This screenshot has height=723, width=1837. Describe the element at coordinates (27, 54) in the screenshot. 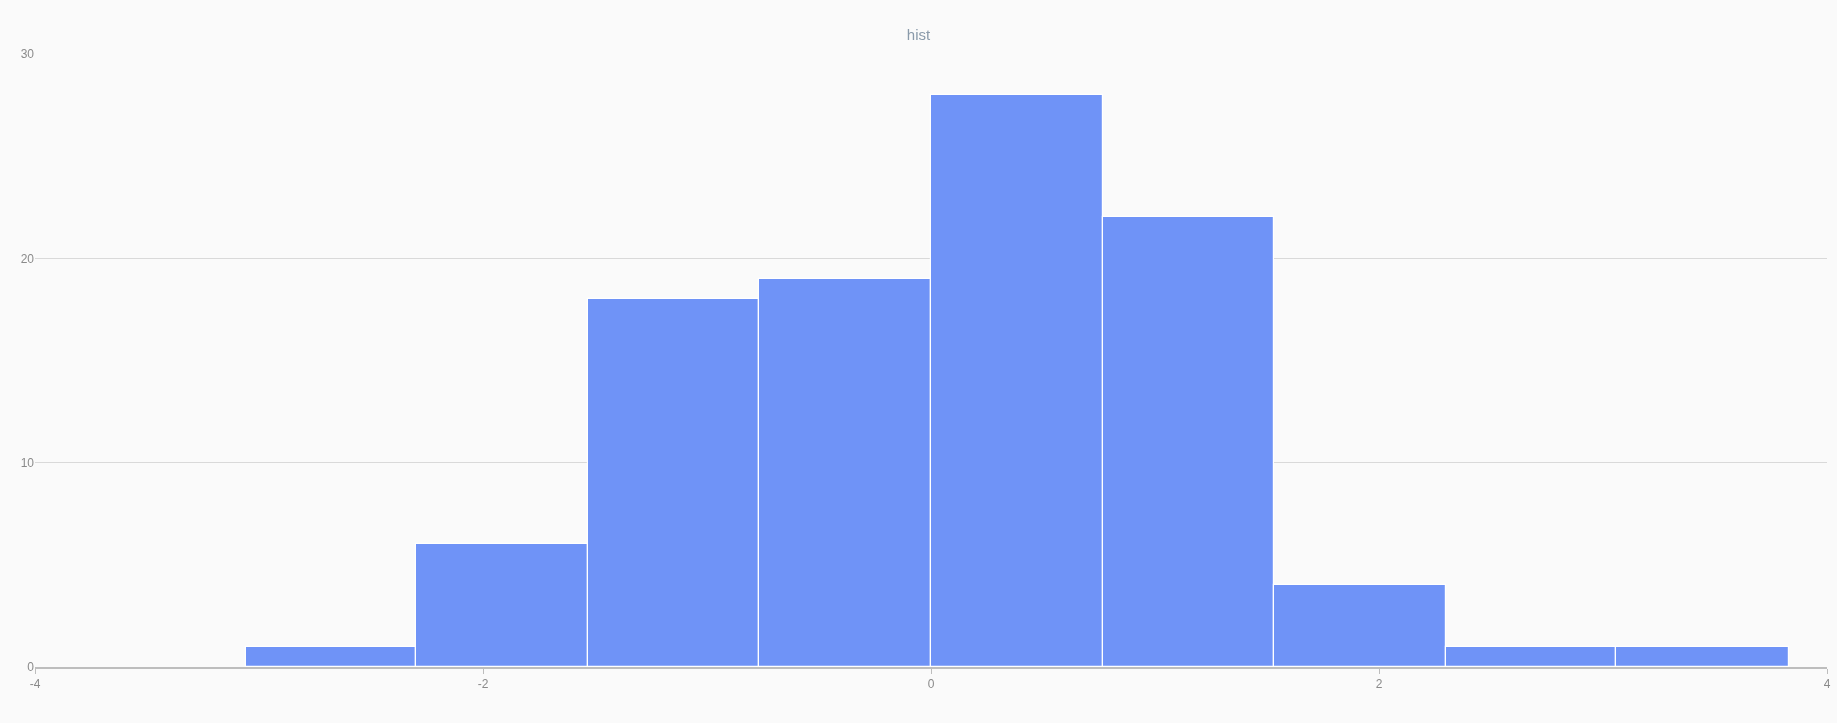

I see `y-tick-label: 30` at that location.